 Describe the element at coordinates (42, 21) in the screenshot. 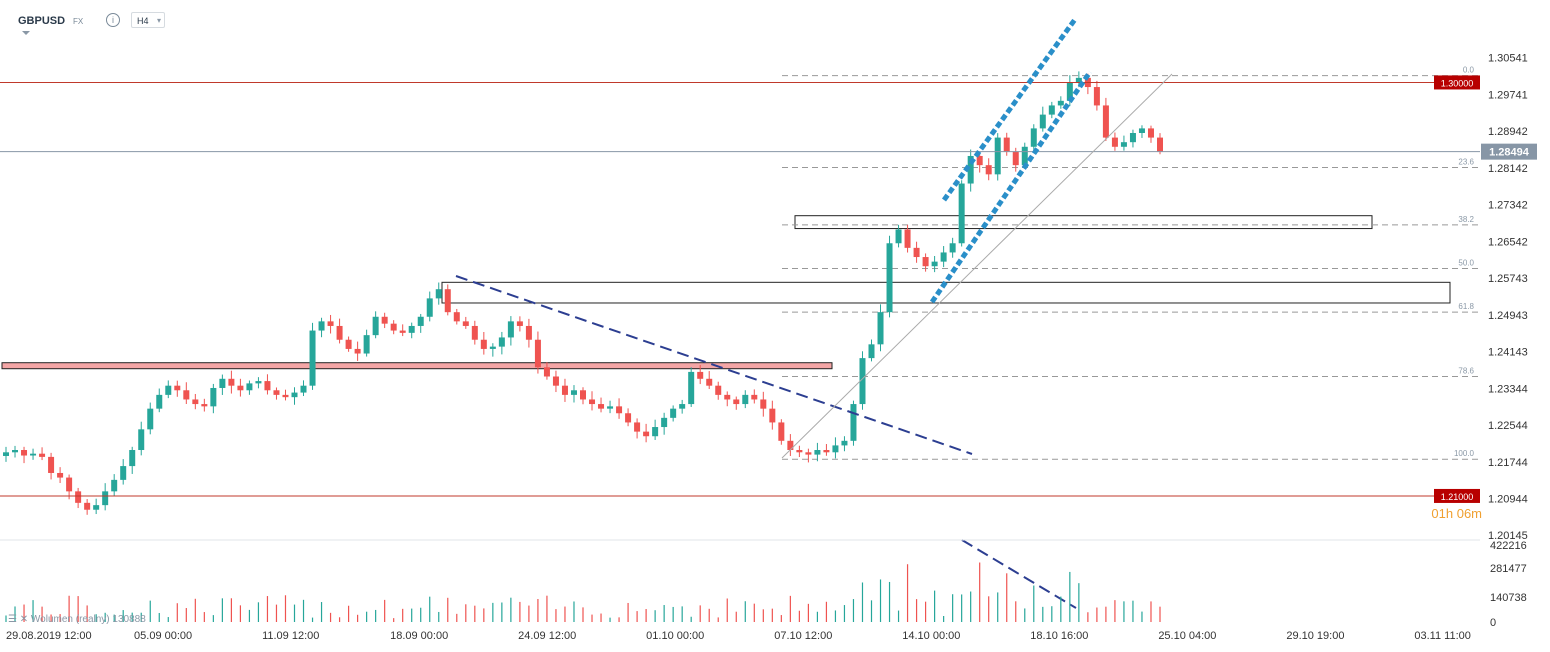

I see `symbol-label: GBPUSD` at that location.